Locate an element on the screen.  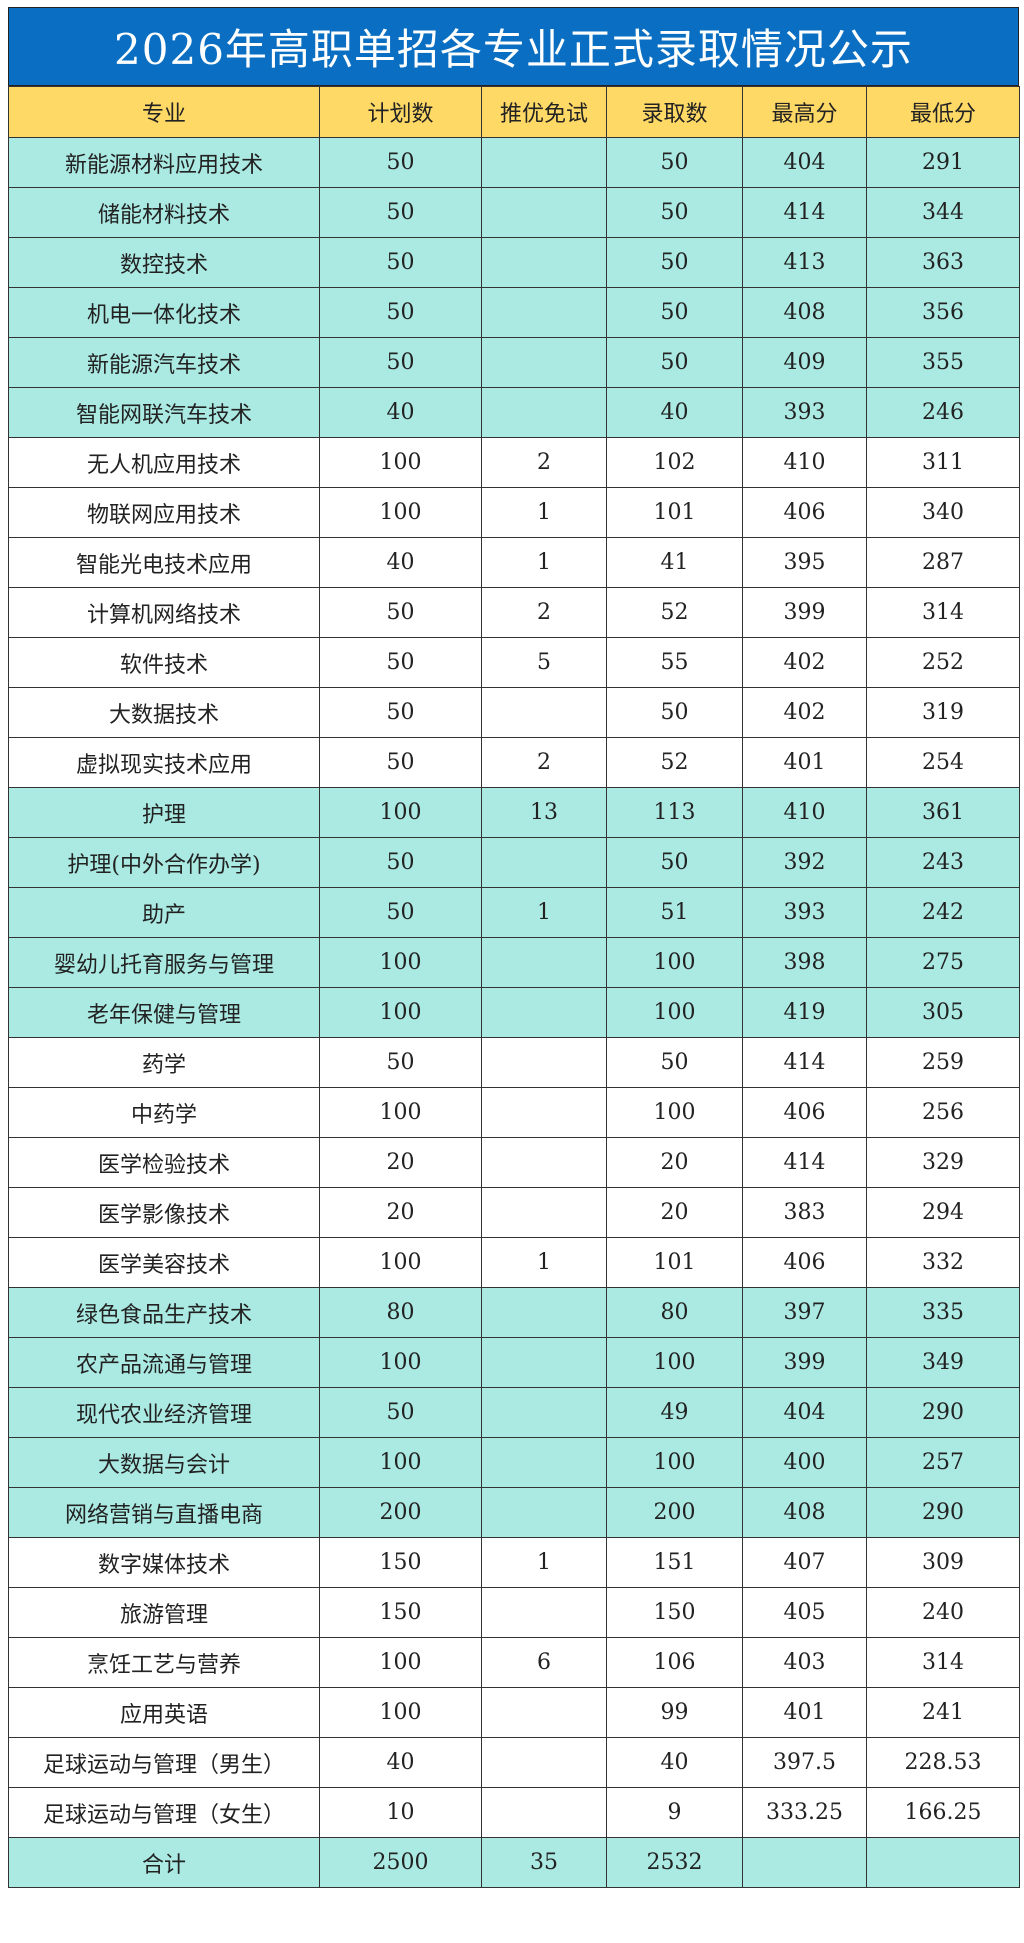
cell-plan: 40 is located at coordinates (400, 412).